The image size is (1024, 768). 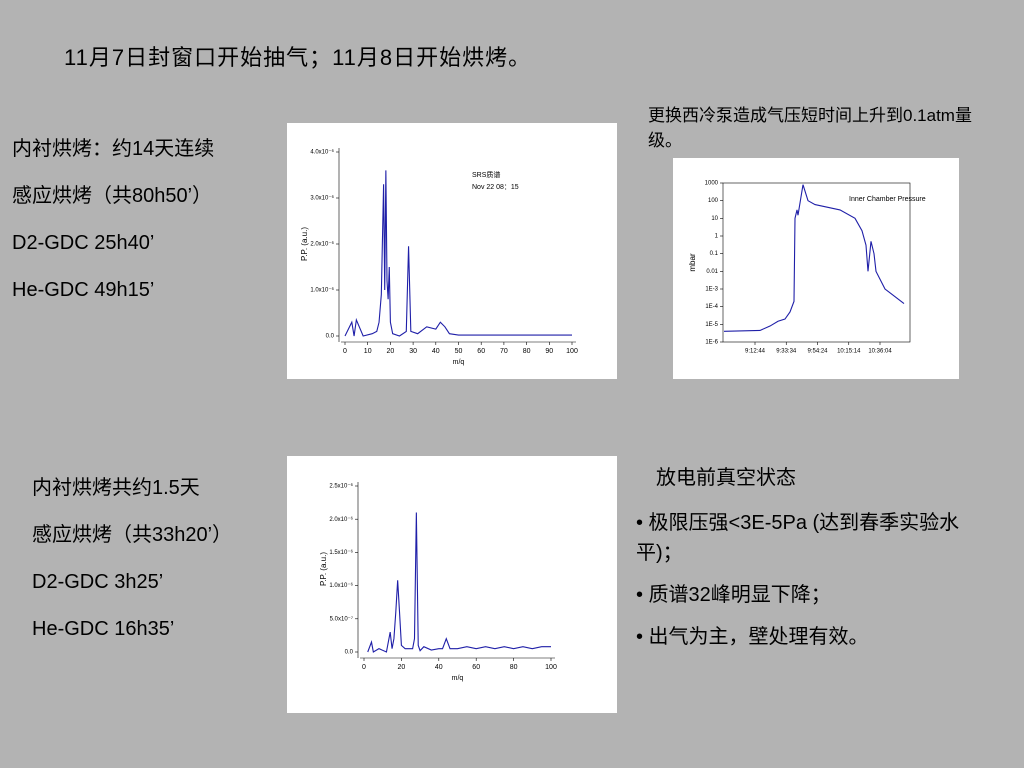 What do you see at coordinates (112, 196) in the screenshot?
I see `line: 感应烘烤（共80h50’）` at bounding box center [112, 196].